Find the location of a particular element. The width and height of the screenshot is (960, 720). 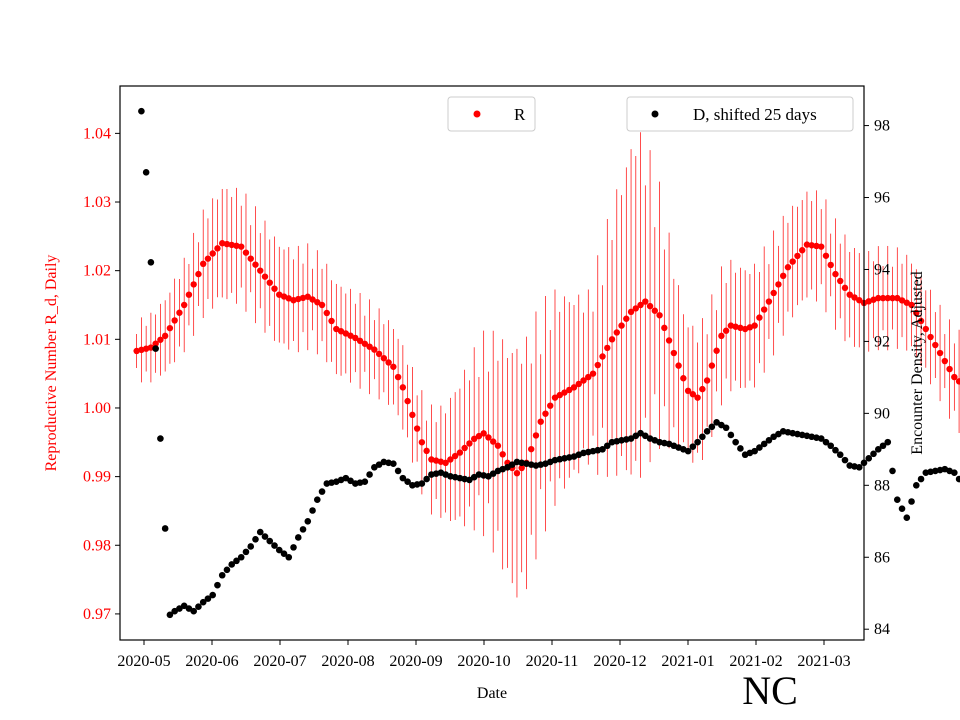

right-y-tick-label: 90 is located at coordinates (882, 413).